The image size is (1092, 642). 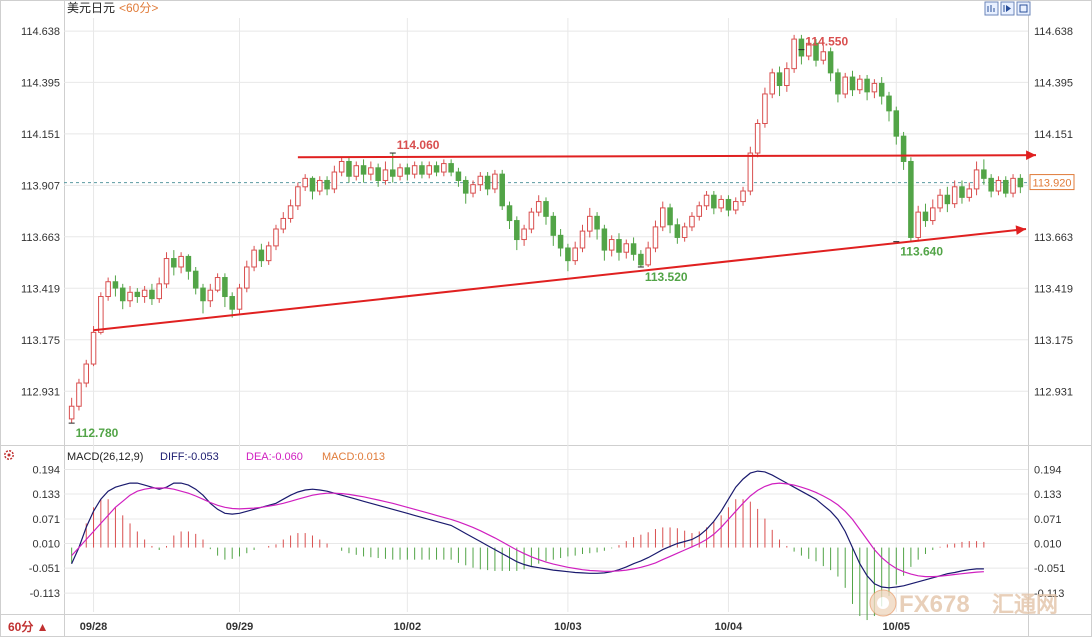 What do you see at coordinates (1053, 238) in the screenshot?
I see `price-tick-right: 113.663` at bounding box center [1053, 238].